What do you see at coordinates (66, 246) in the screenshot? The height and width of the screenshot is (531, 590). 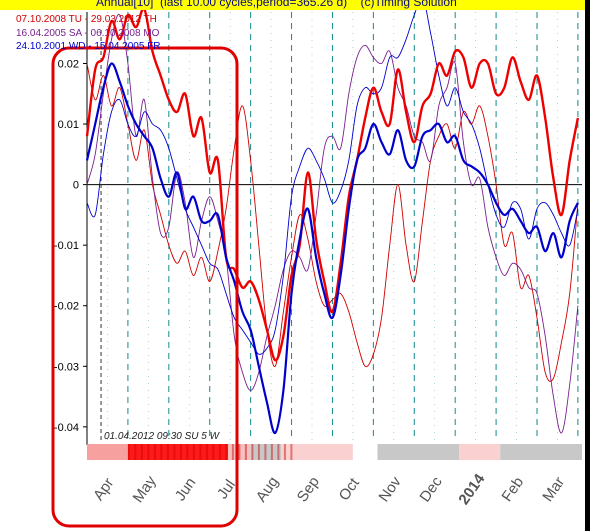 I see `y-tick-label: -0.01` at bounding box center [66, 246].